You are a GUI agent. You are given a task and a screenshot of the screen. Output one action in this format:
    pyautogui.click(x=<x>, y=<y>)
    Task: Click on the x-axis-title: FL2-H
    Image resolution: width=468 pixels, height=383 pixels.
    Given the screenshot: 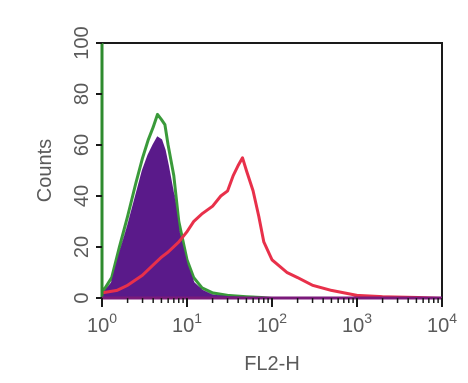 What is the action you would take?
    pyautogui.click(x=272, y=364)
    